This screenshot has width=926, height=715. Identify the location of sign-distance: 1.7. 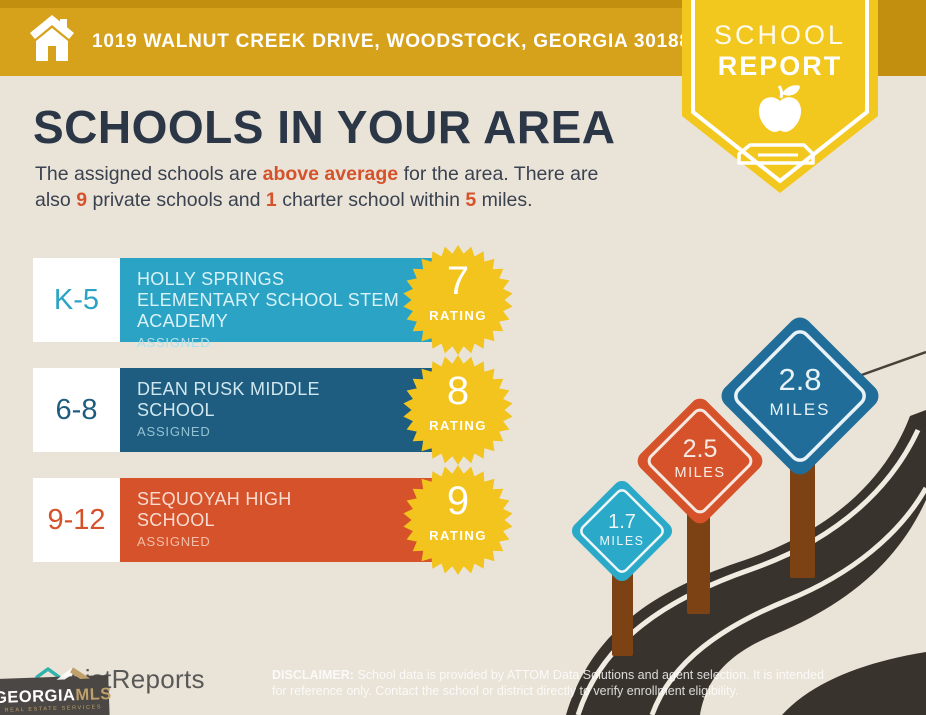
(622, 522).